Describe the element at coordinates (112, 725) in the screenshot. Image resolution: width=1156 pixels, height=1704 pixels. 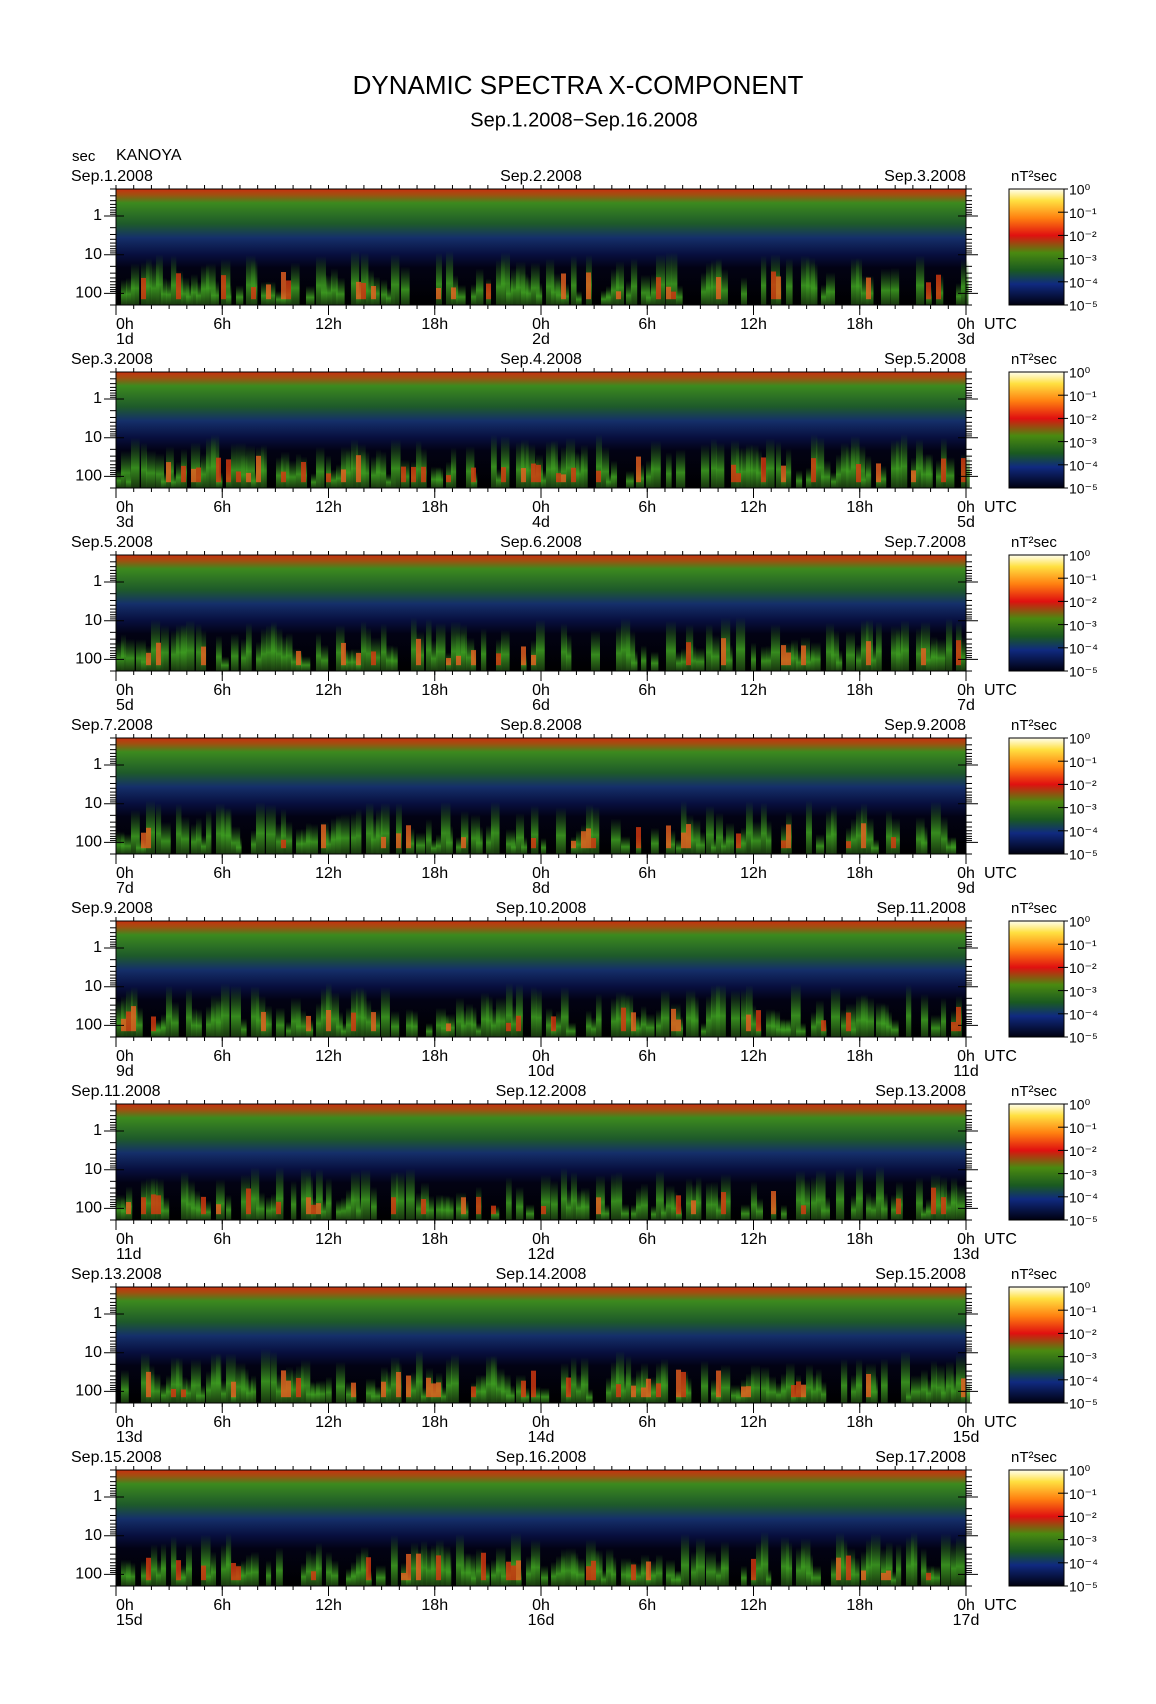
I see `date-label: Sep.7.2008` at that location.